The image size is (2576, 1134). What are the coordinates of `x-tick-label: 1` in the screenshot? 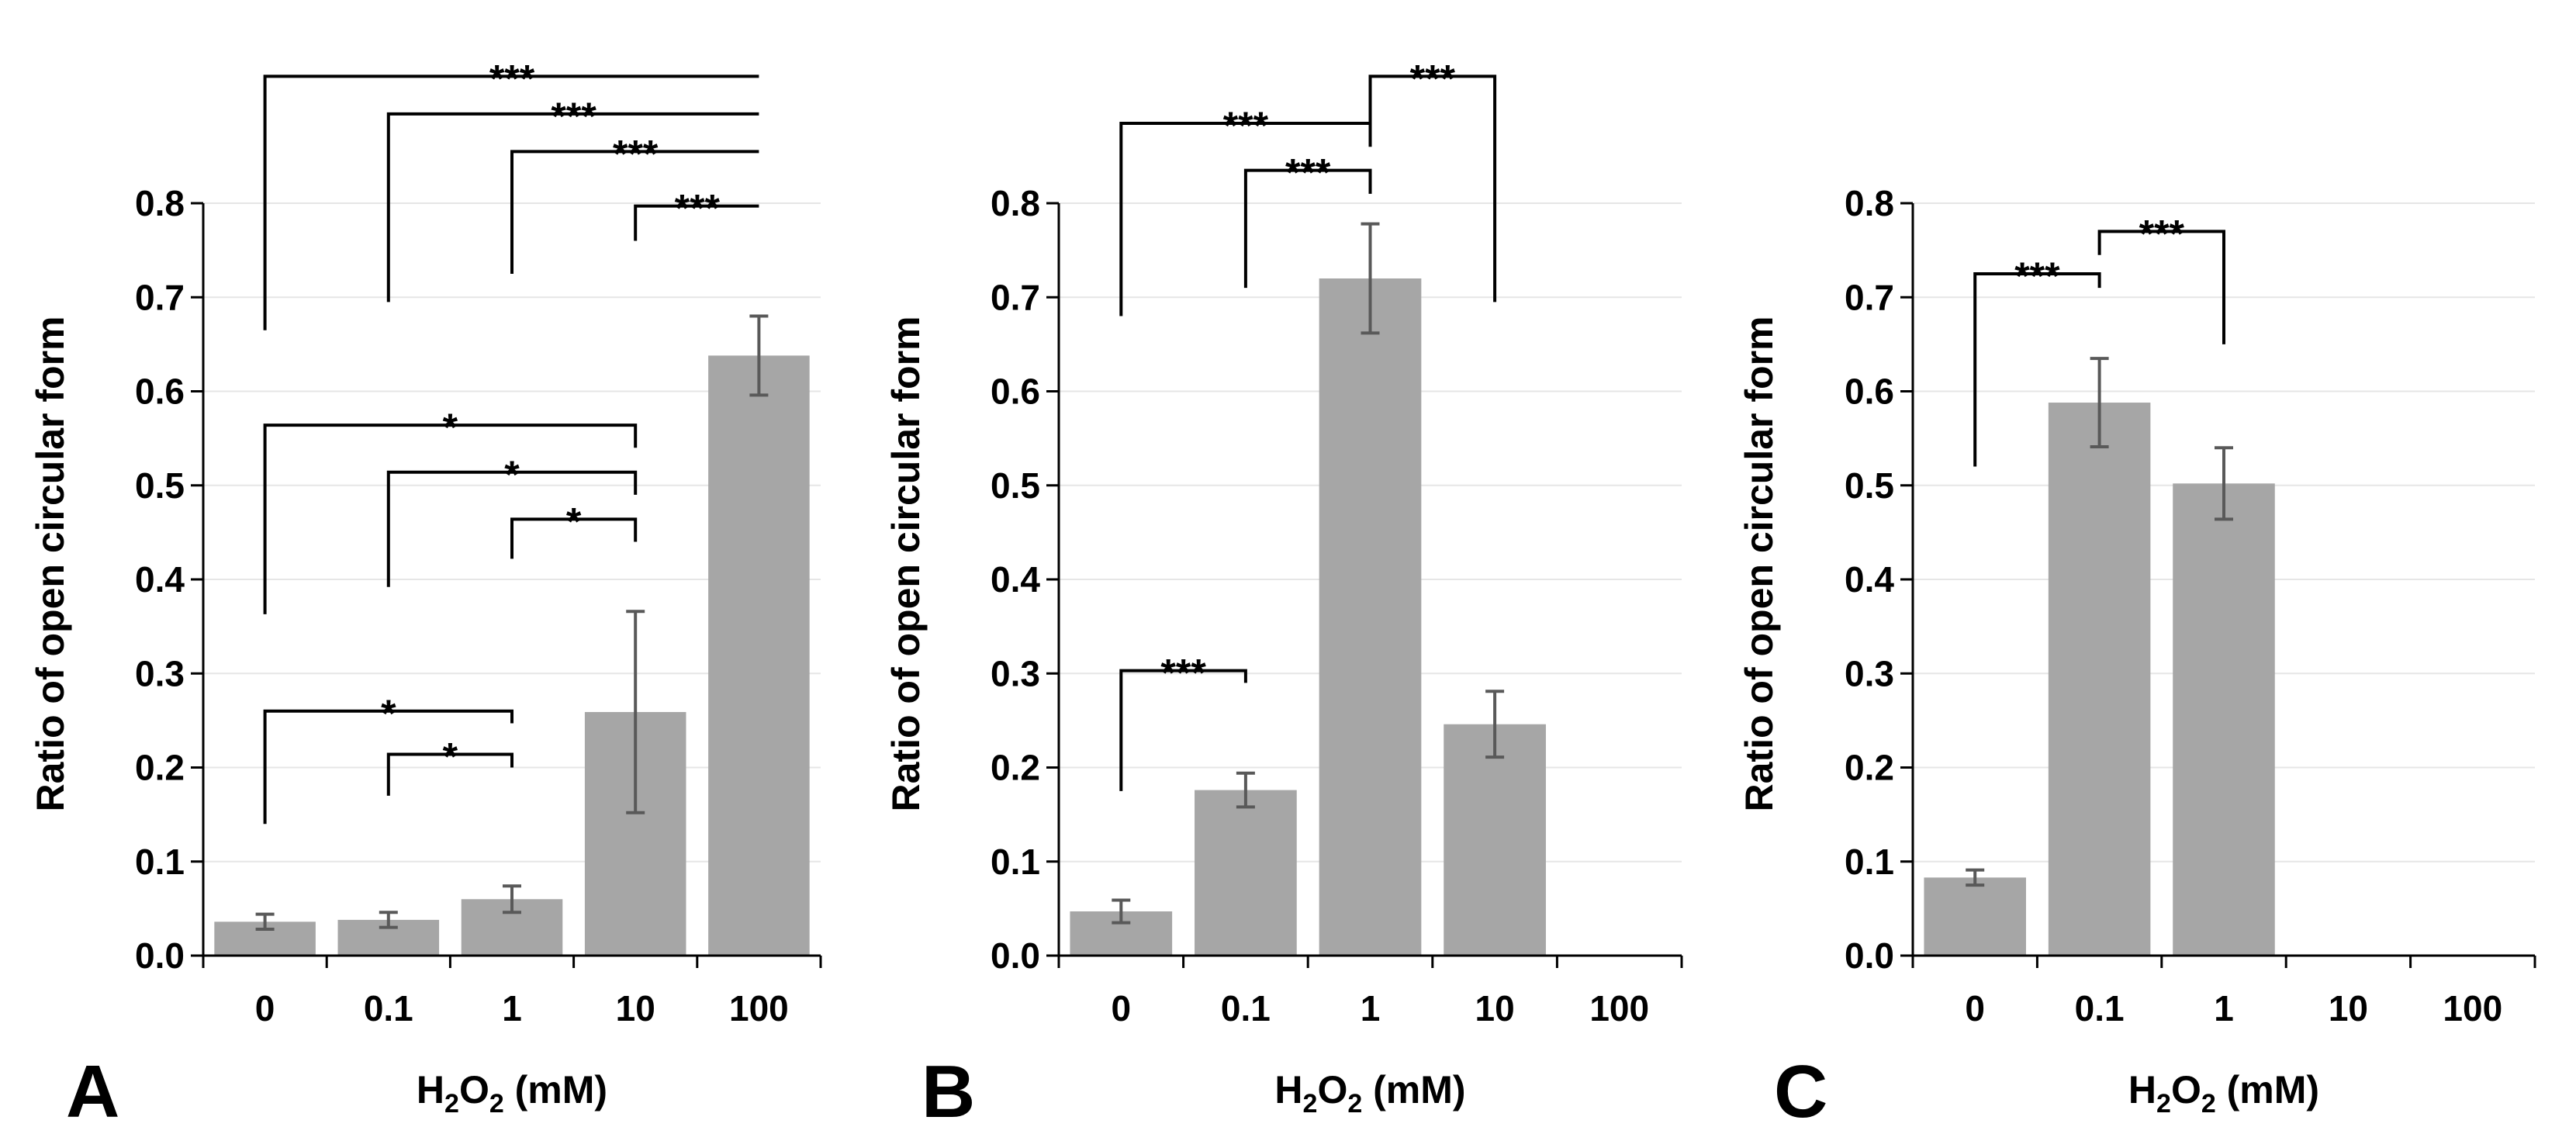 It's located at (2224, 1008).